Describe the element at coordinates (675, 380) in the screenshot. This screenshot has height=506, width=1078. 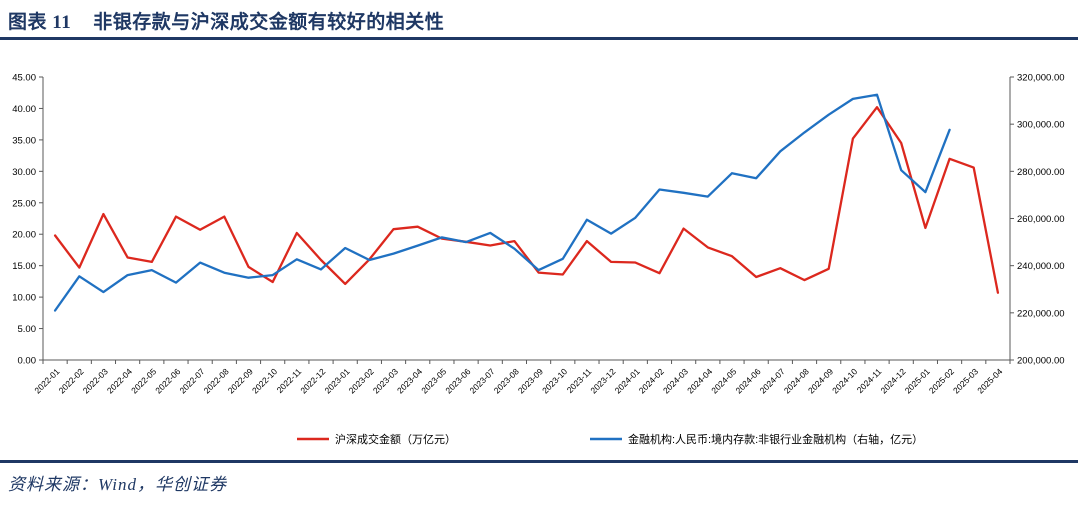
I see `x-tick-label: 2024-03` at that location.